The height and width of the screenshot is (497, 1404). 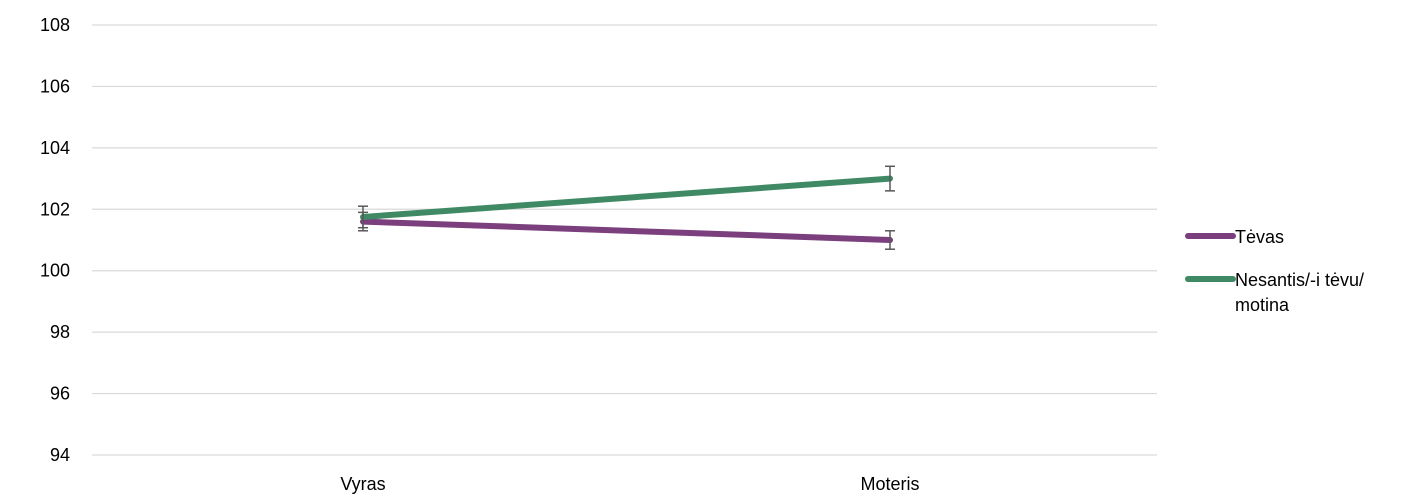 I want to click on legend: Tėvas Nesantis/-i tėvu/motina, so click(x=1274, y=271).